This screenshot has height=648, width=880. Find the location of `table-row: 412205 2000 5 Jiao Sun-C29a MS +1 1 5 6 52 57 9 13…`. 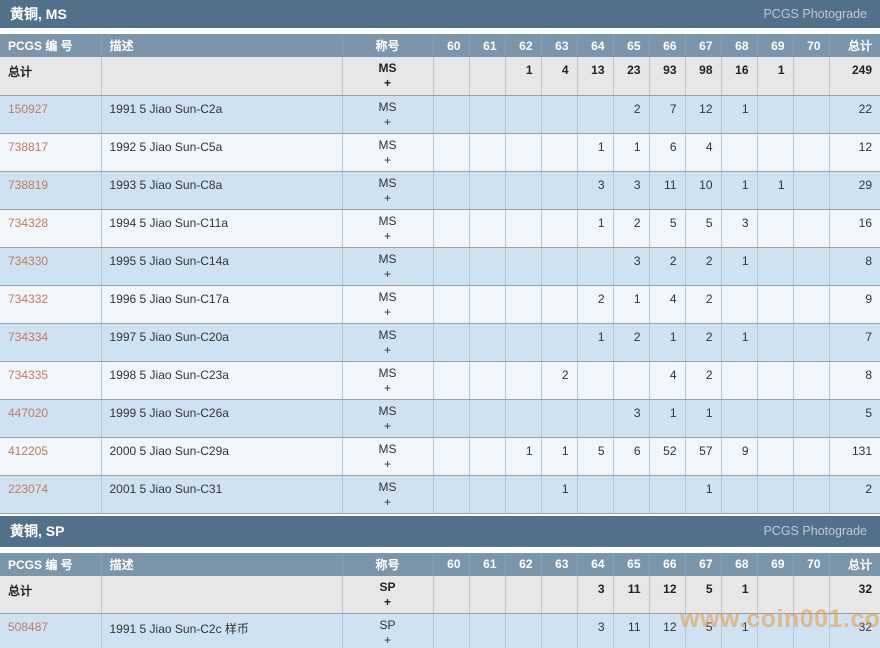

table-row: 412205 2000 5 Jiao Sun-C29a MS +1 1 5 6 52 57 9 13… is located at coordinates (440, 456).